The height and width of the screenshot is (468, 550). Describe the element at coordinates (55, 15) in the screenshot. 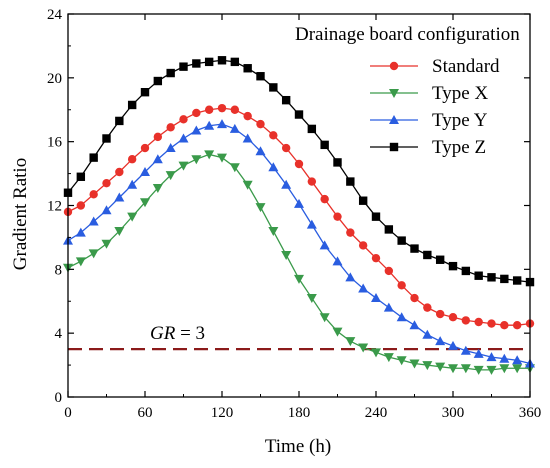

I see `y-tick-label: 24` at that location.